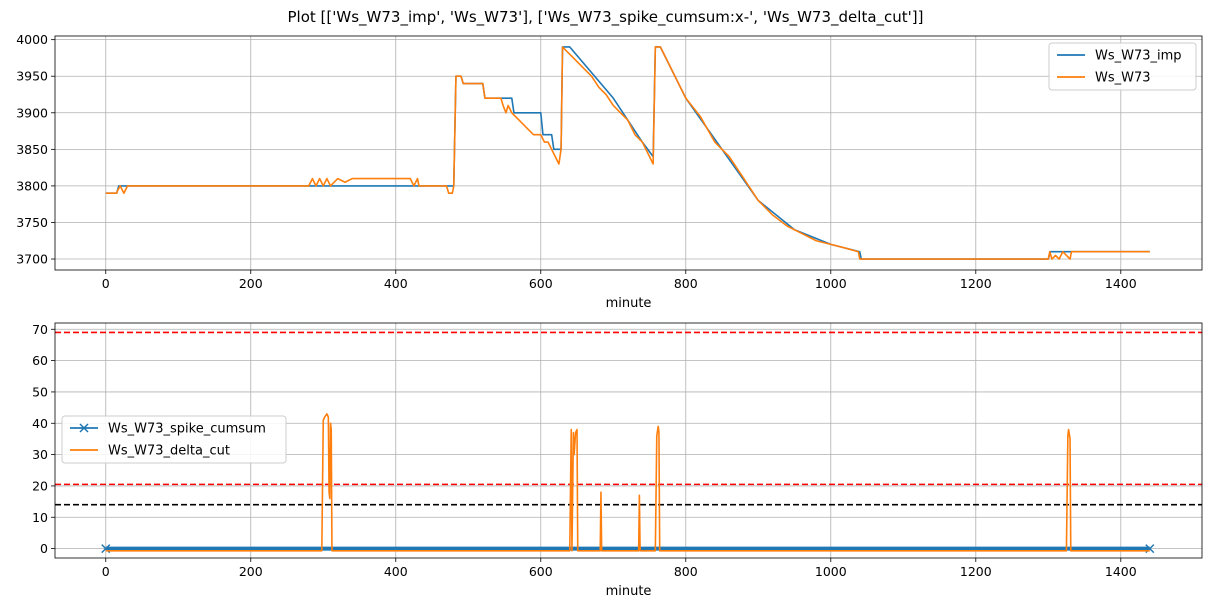  Describe the element at coordinates (40, 423) in the screenshot. I see `y-tick-label-4: 40` at that location.